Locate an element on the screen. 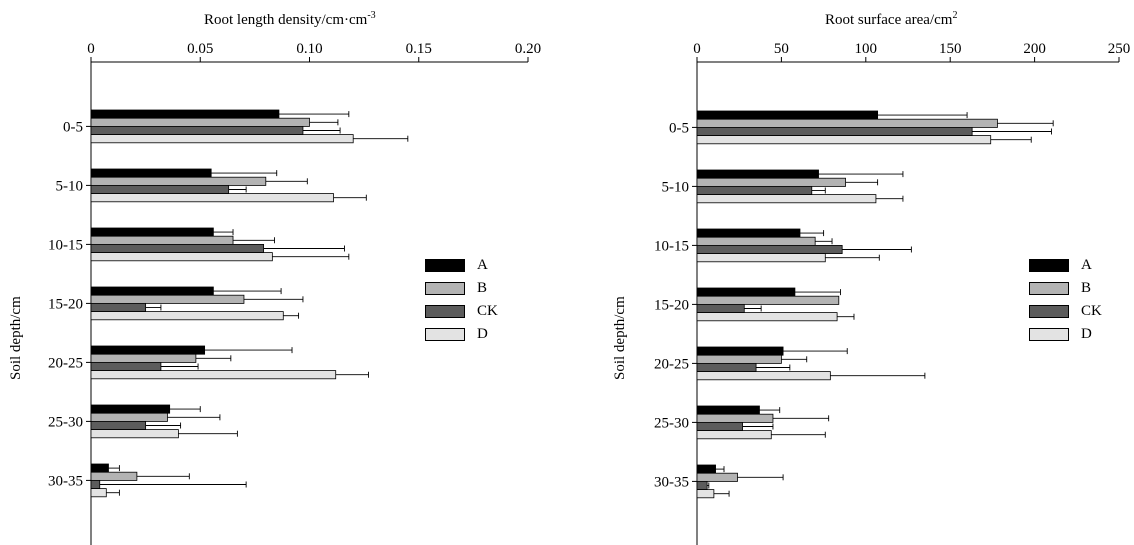 This screenshot has width=1134, height=545. chart-title-text: Root surface area/cm is located at coordinates (889, 20).